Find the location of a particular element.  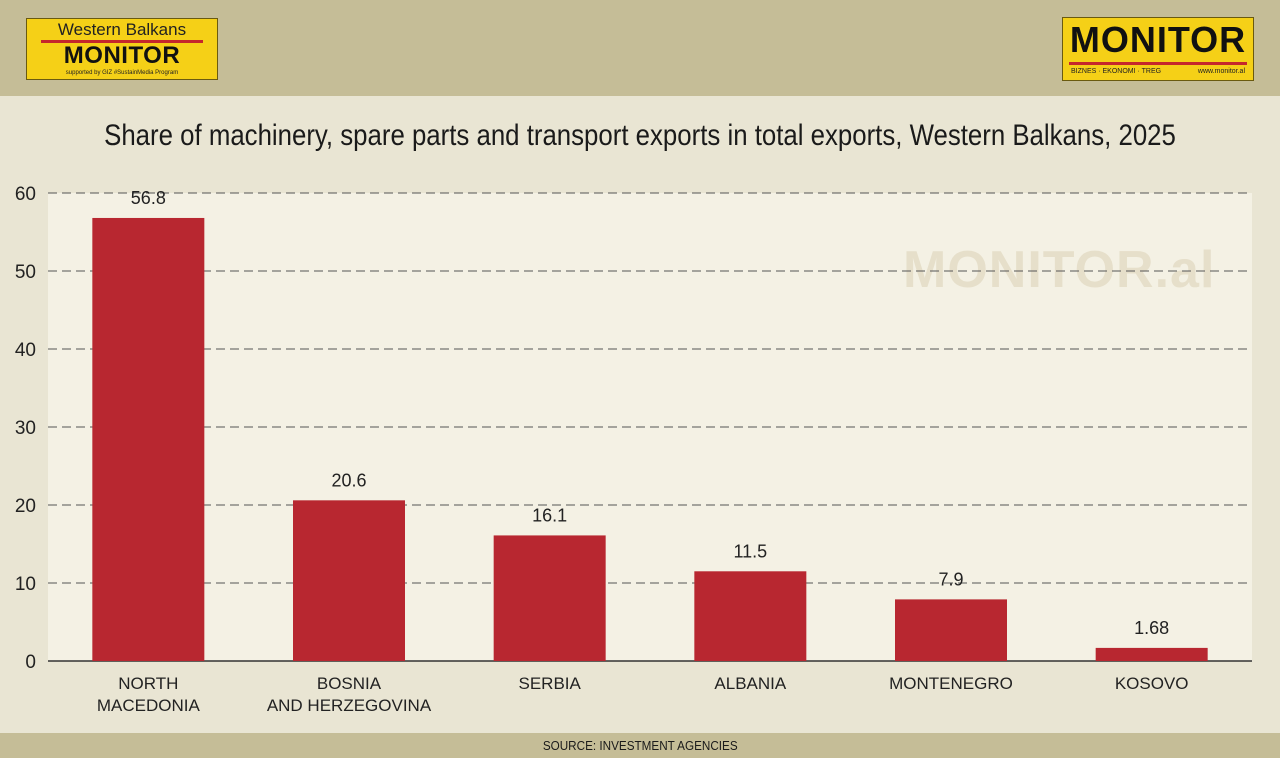

logo-right-url: www.monitor.al is located at coordinates (1221, 71).